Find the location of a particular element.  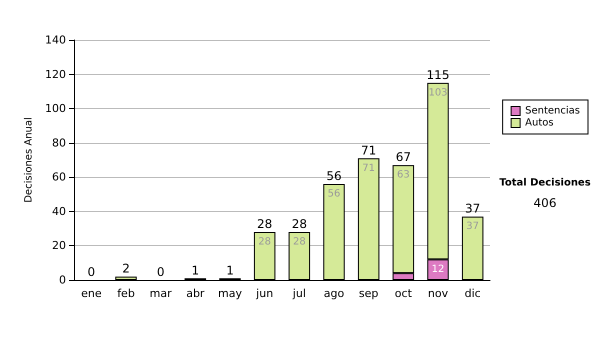

x-tick-label: may is located at coordinates (230, 293).